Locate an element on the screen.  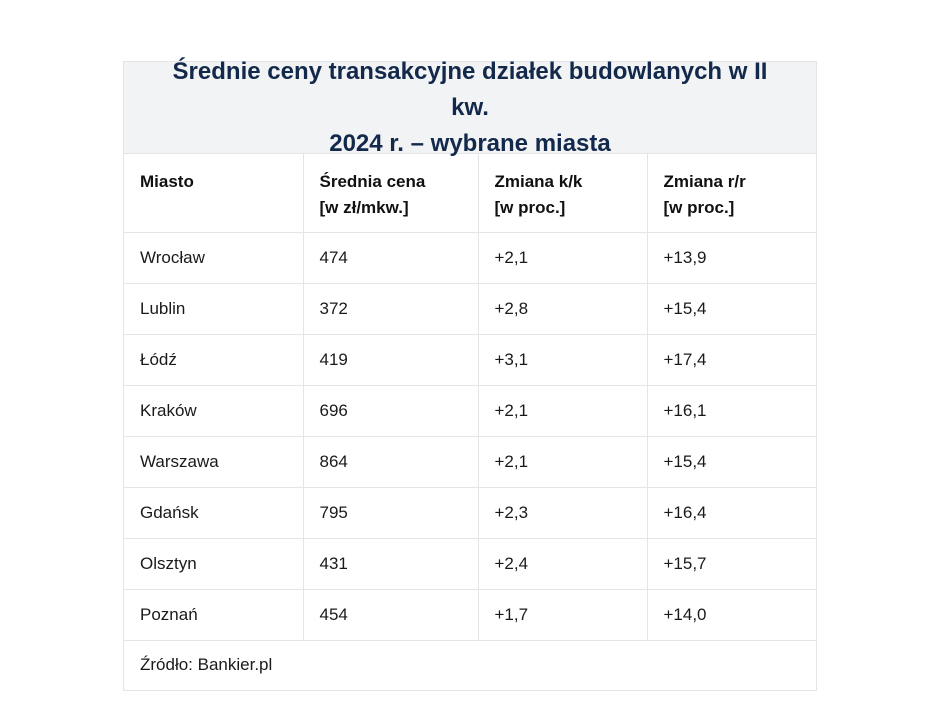
table-row: Kraków 696 +2,1 +16,1 is located at coordinates (470, 411).